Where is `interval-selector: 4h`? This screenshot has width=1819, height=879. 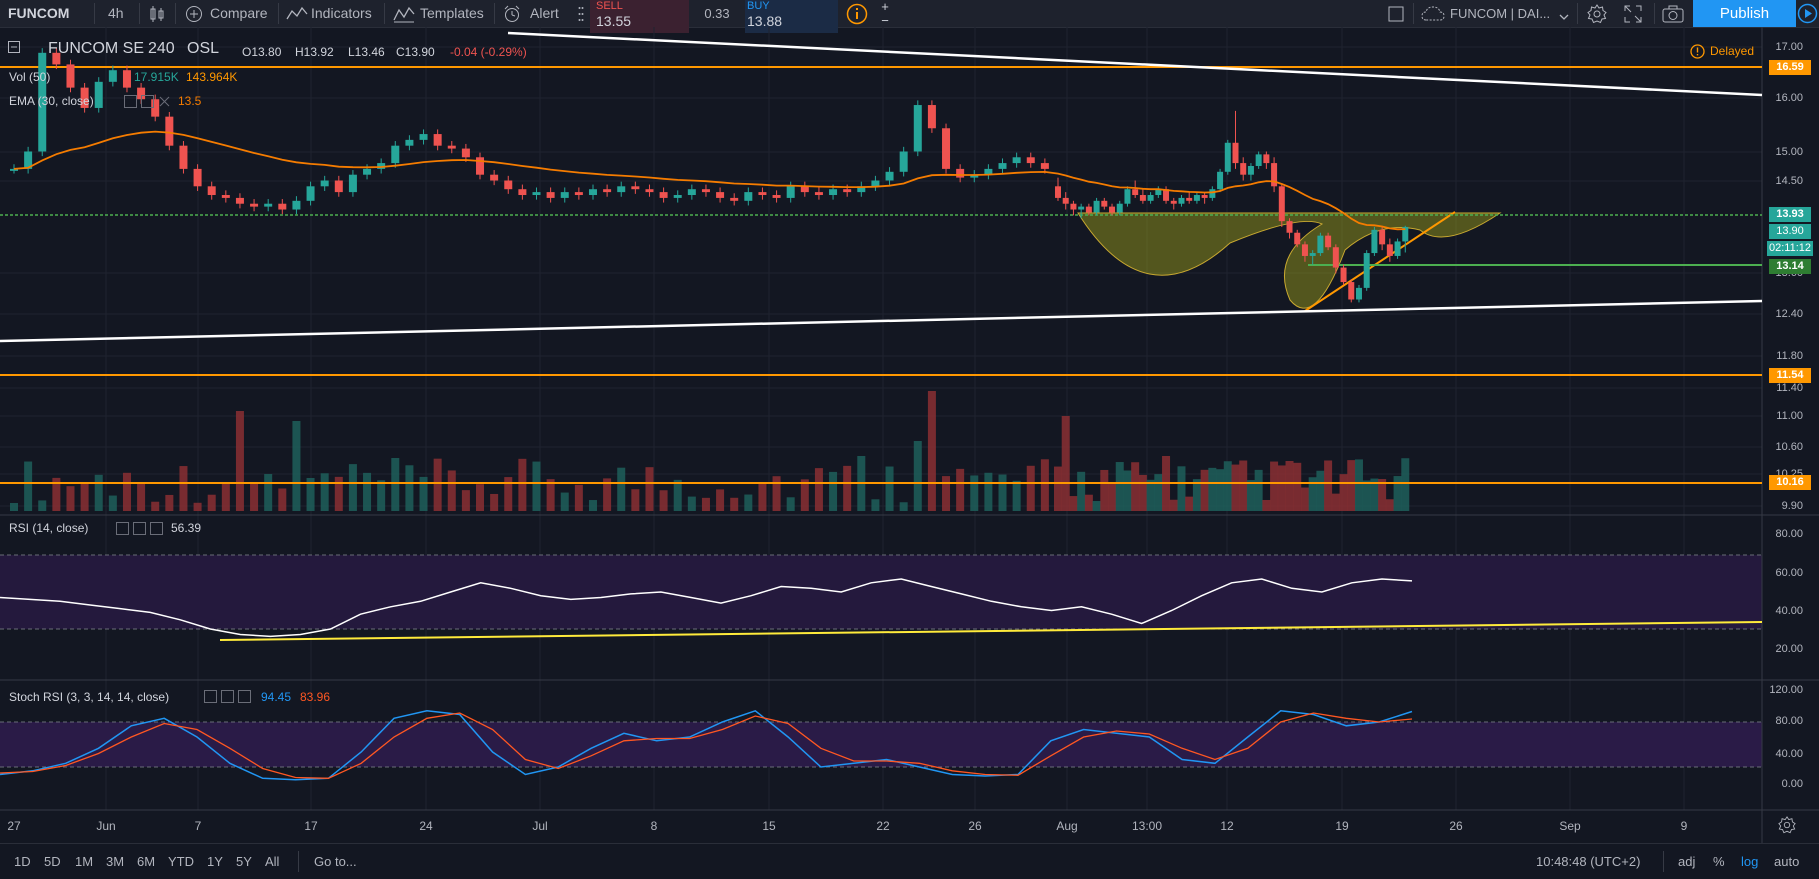 interval-selector: 4h is located at coordinates (116, 13).